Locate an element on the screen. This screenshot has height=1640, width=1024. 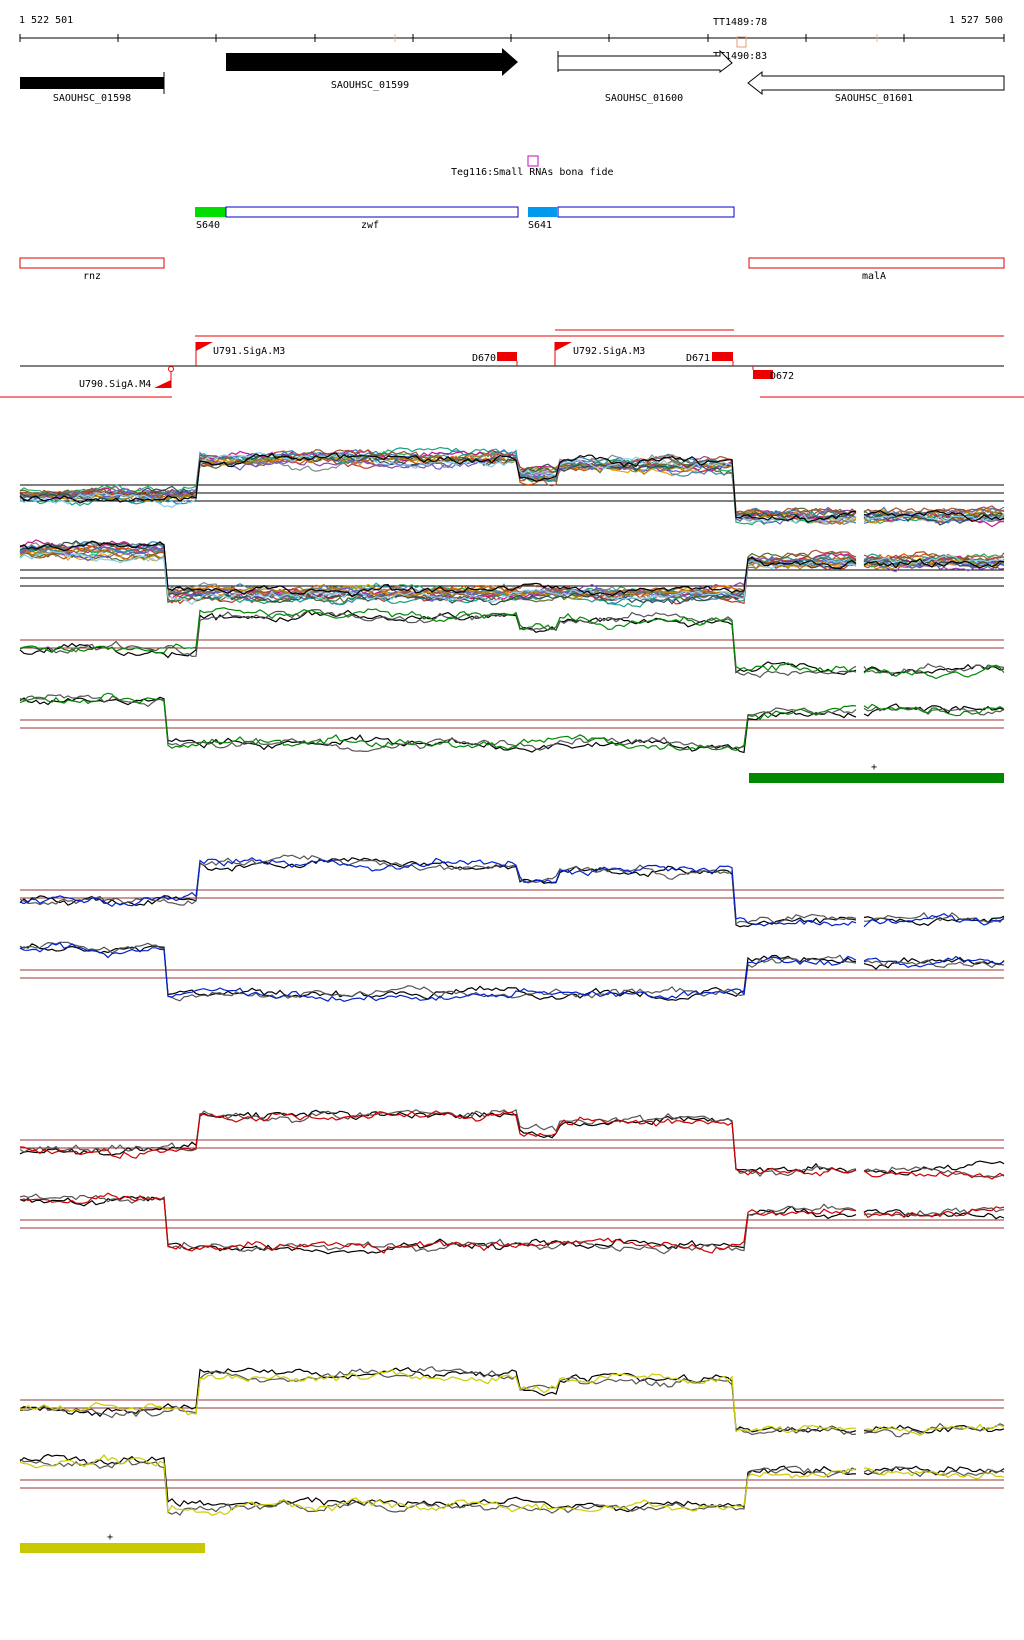
ruler-ticks is located at coordinates (512, 38).